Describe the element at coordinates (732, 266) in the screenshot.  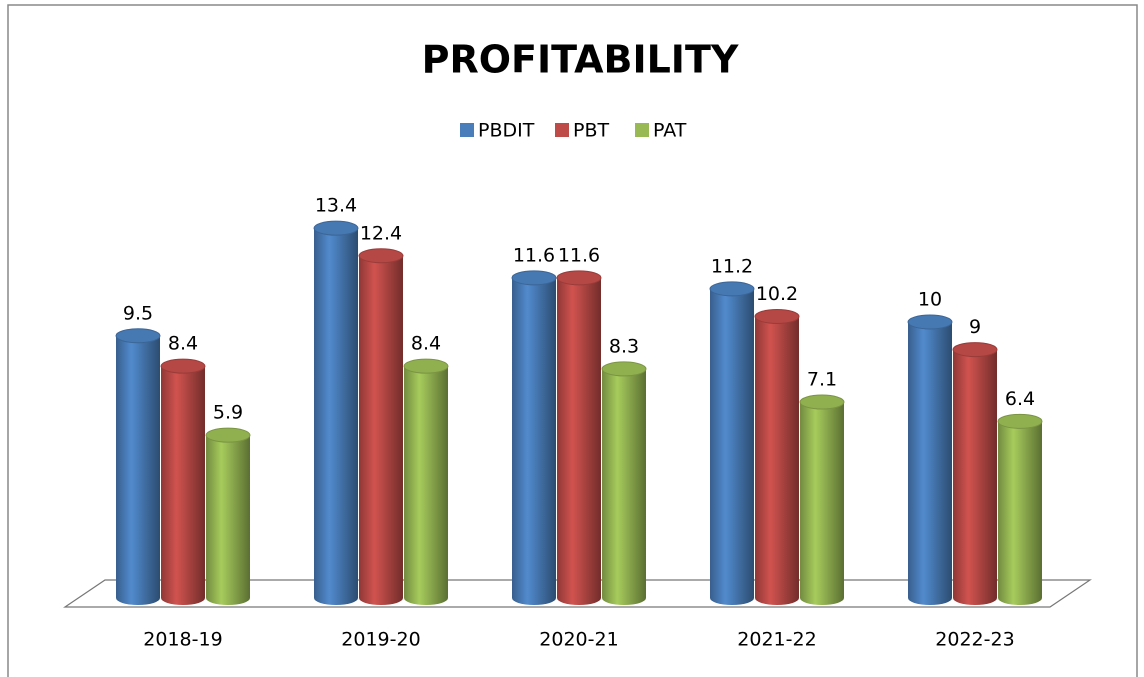
I see `data-label: 11.2` at that location.